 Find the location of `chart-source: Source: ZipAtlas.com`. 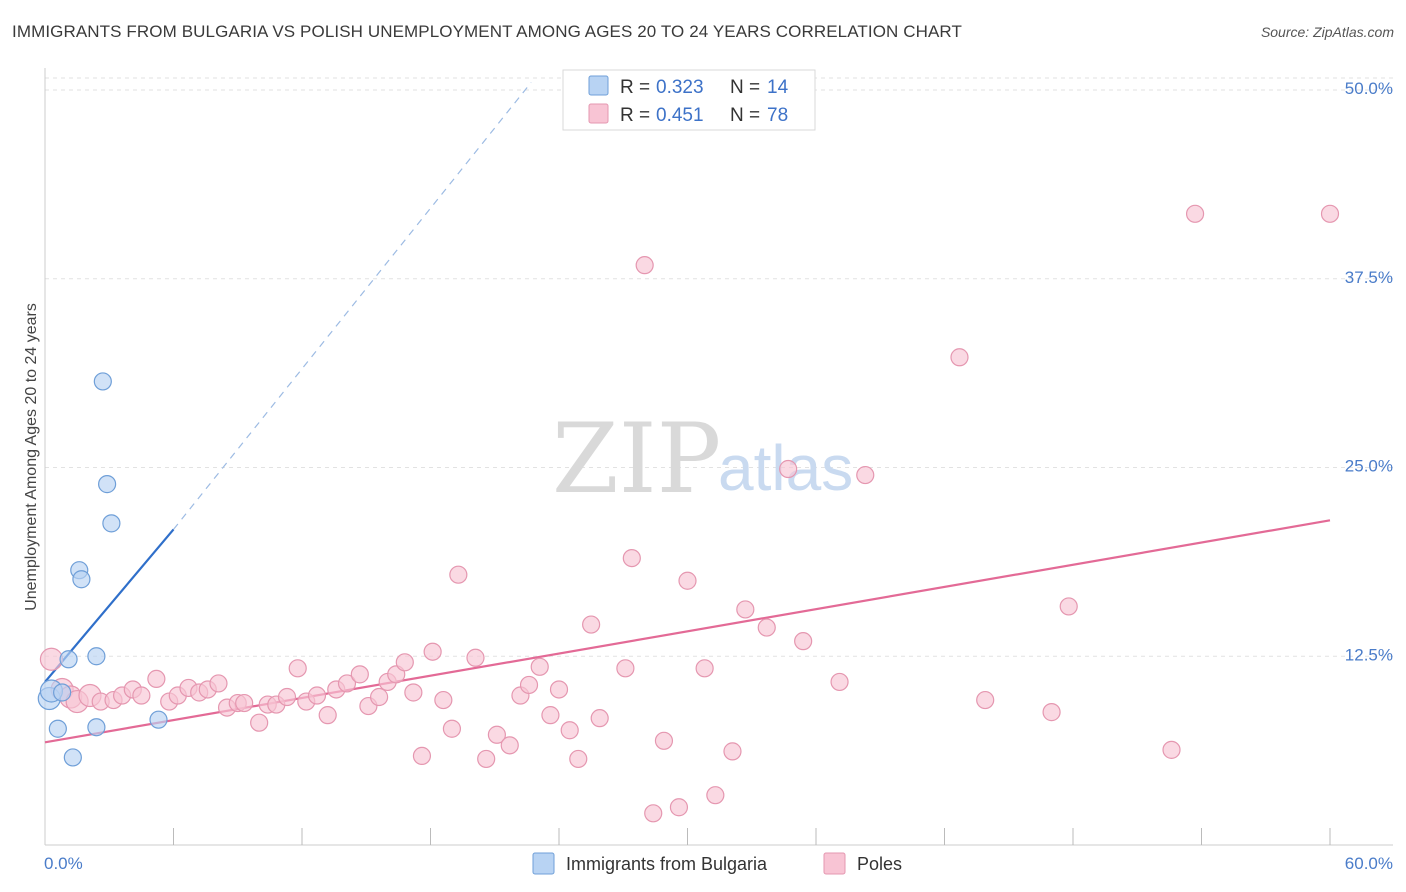

chart-source: Source: ZipAtlas.com is located at coordinates (1327, 32).